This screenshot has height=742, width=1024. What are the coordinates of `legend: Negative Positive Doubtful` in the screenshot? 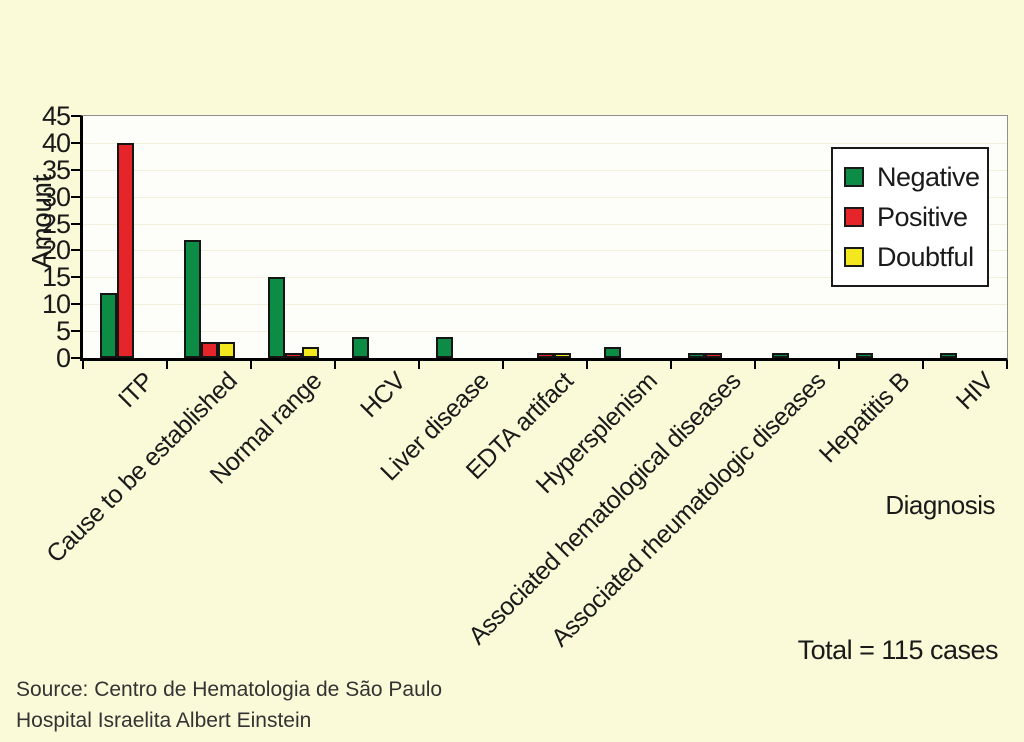 It's located at (910, 217).